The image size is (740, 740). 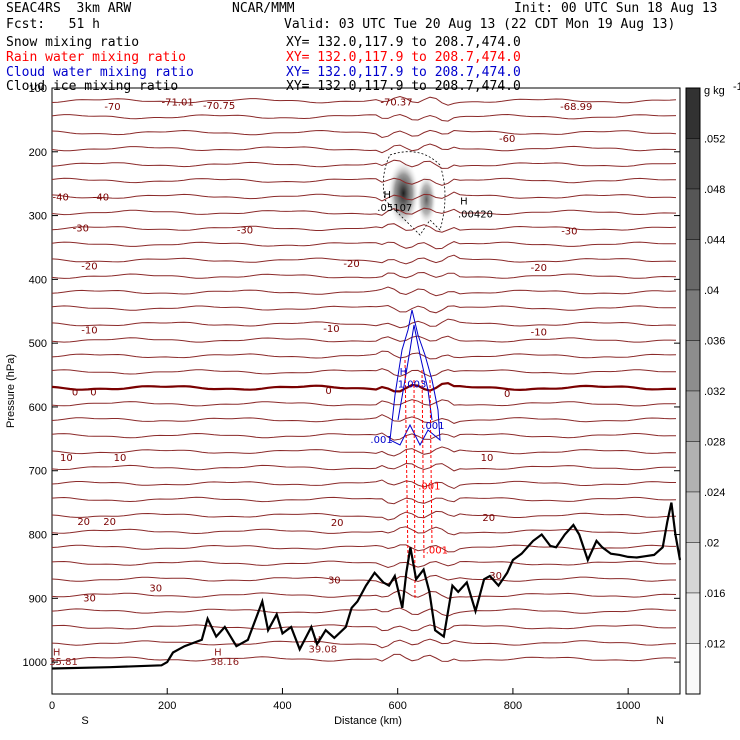 What do you see at coordinates (167, 706) in the screenshot?
I see `x-tick-label: 200` at bounding box center [167, 706].